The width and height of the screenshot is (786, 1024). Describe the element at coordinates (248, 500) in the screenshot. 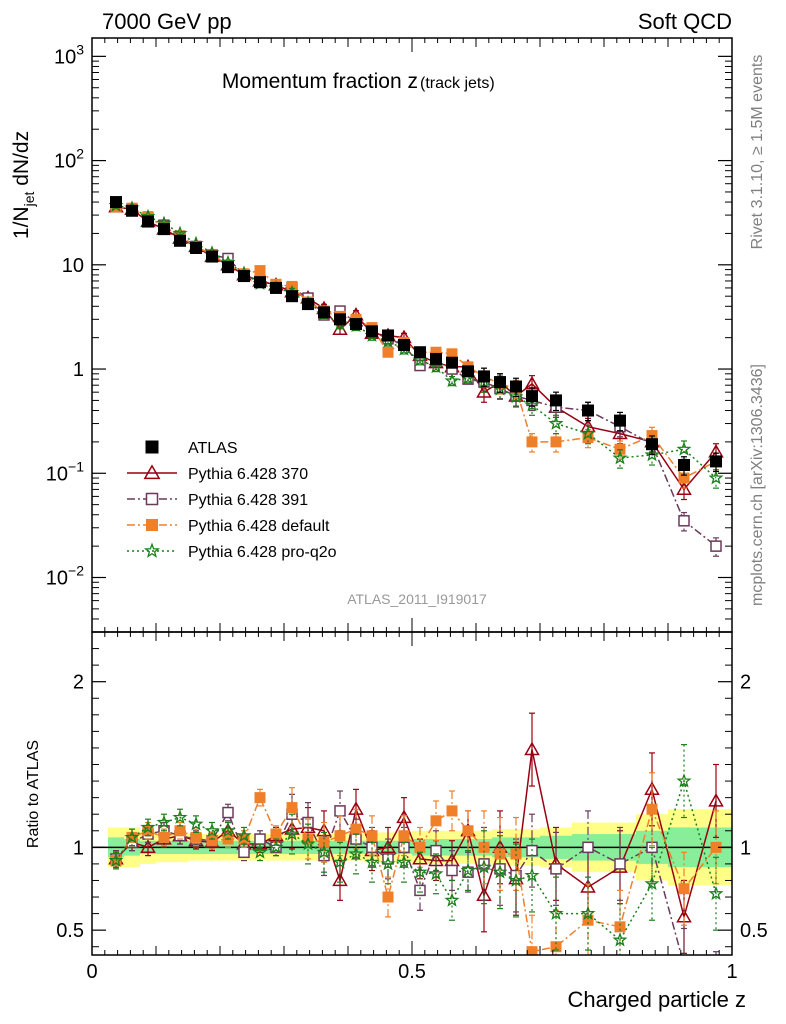

I see `legend-label: Pythia 6.428 391` at that location.